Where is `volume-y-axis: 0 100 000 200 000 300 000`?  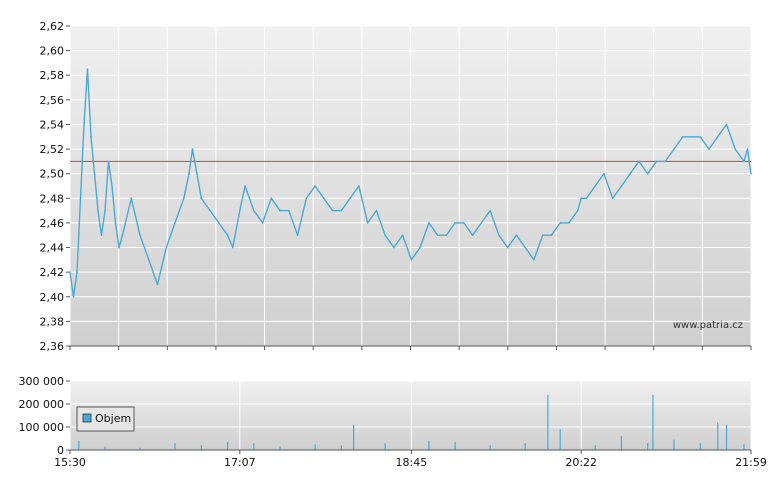 volume-y-axis: 0 100 000 200 000 300 000 is located at coordinates (44, 416).